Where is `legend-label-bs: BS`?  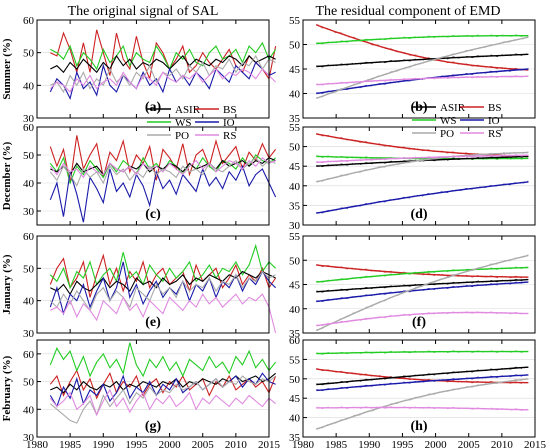
legend-label-bs: BS is located at coordinates (229, 110).